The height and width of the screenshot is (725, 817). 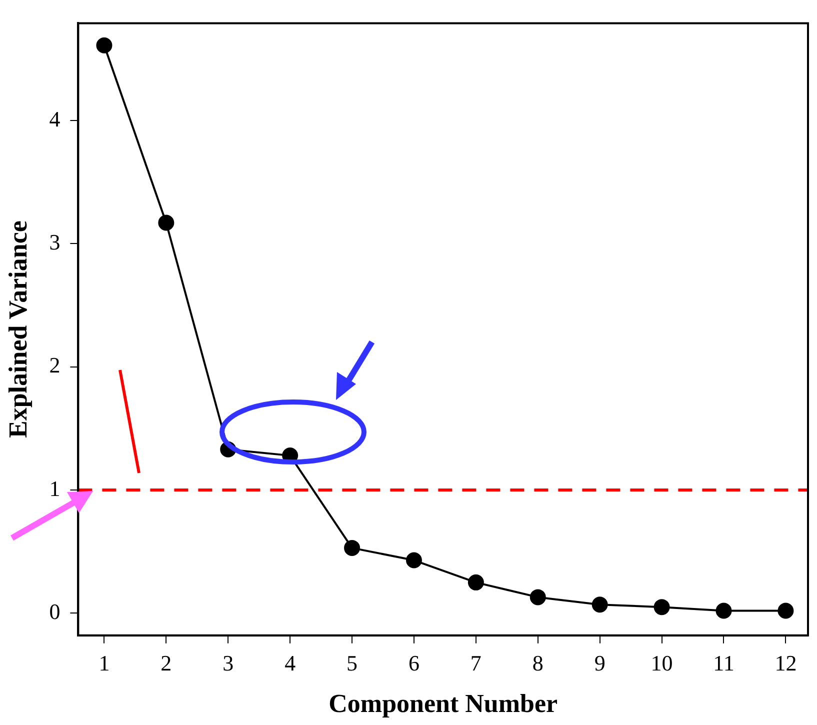 What do you see at coordinates (723, 663) in the screenshot?
I see `x-tick-label: 11` at bounding box center [723, 663].